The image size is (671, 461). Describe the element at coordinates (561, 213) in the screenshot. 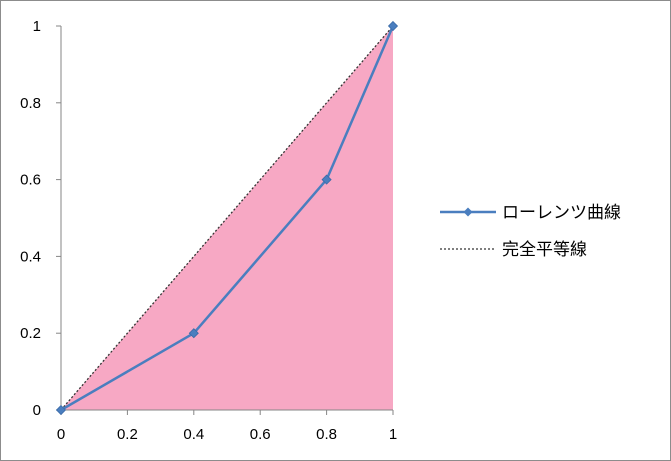

I see `legend-lorenz-label: ローレンツ曲線` at that location.